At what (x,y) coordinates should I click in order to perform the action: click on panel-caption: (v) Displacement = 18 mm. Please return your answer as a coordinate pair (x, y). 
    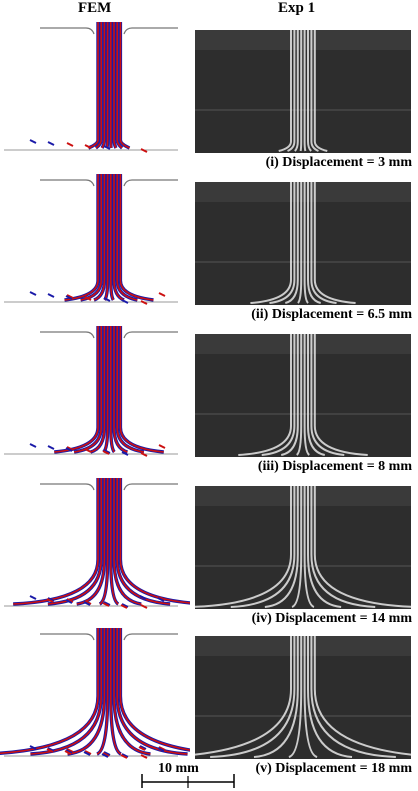
    Looking at the image, I should click on (333, 768).